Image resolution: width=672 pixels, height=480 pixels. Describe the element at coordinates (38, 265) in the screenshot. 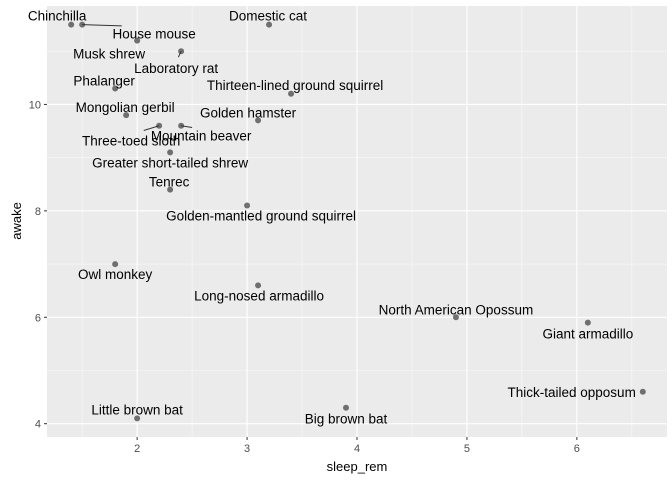

I see `y-axis: 4 6 8 10` at that location.